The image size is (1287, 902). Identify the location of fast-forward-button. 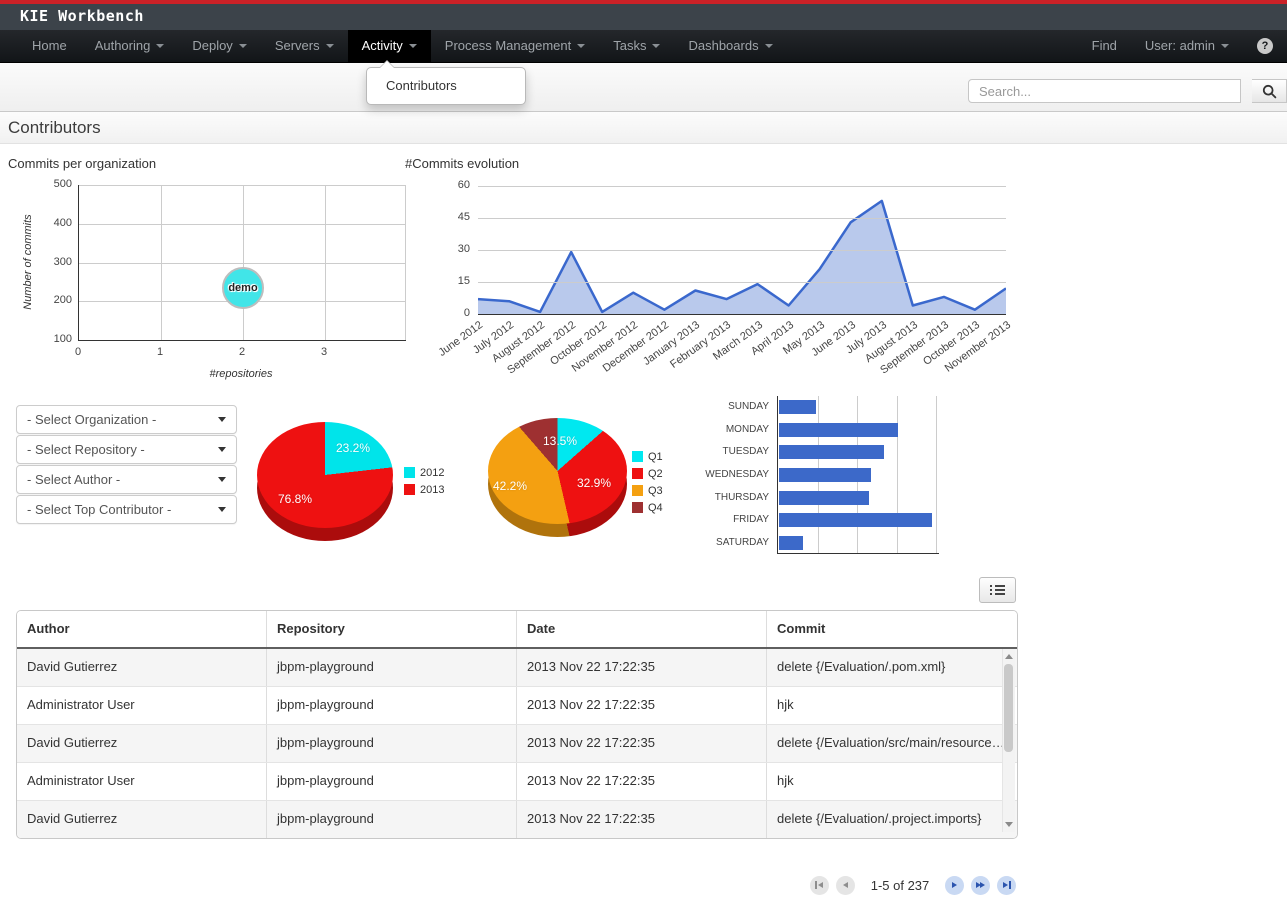
(981, 885).